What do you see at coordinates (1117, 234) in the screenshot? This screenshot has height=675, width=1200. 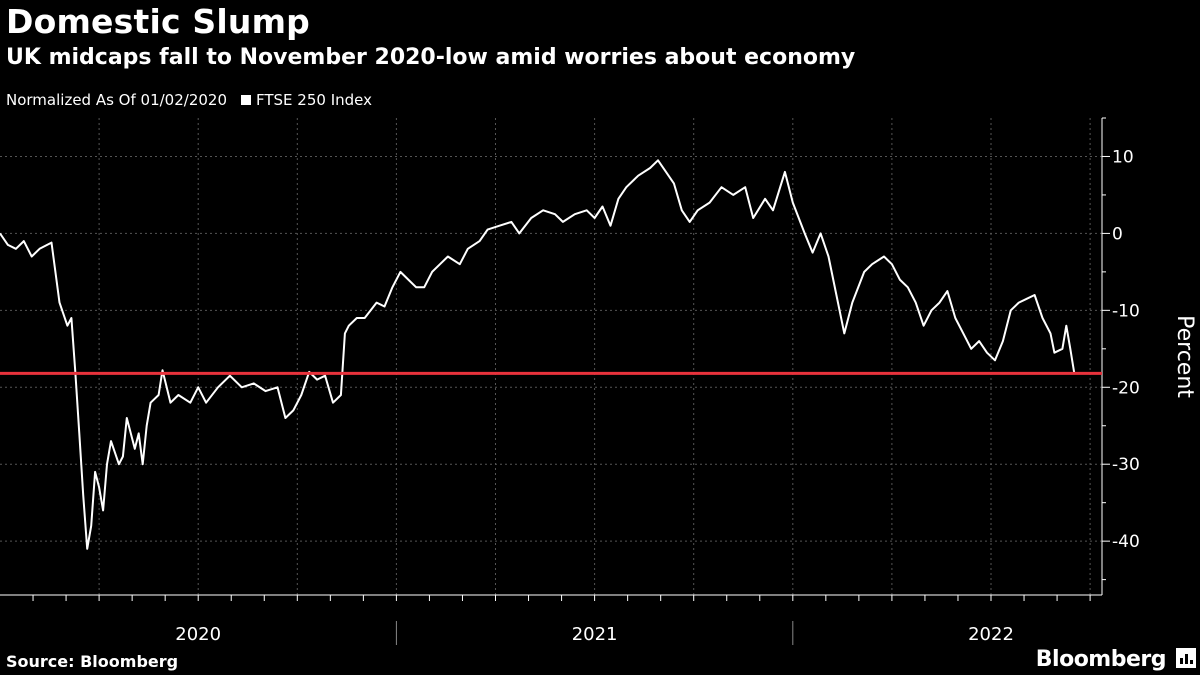 I see `y-tick-label: 0` at bounding box center [1117, 234].